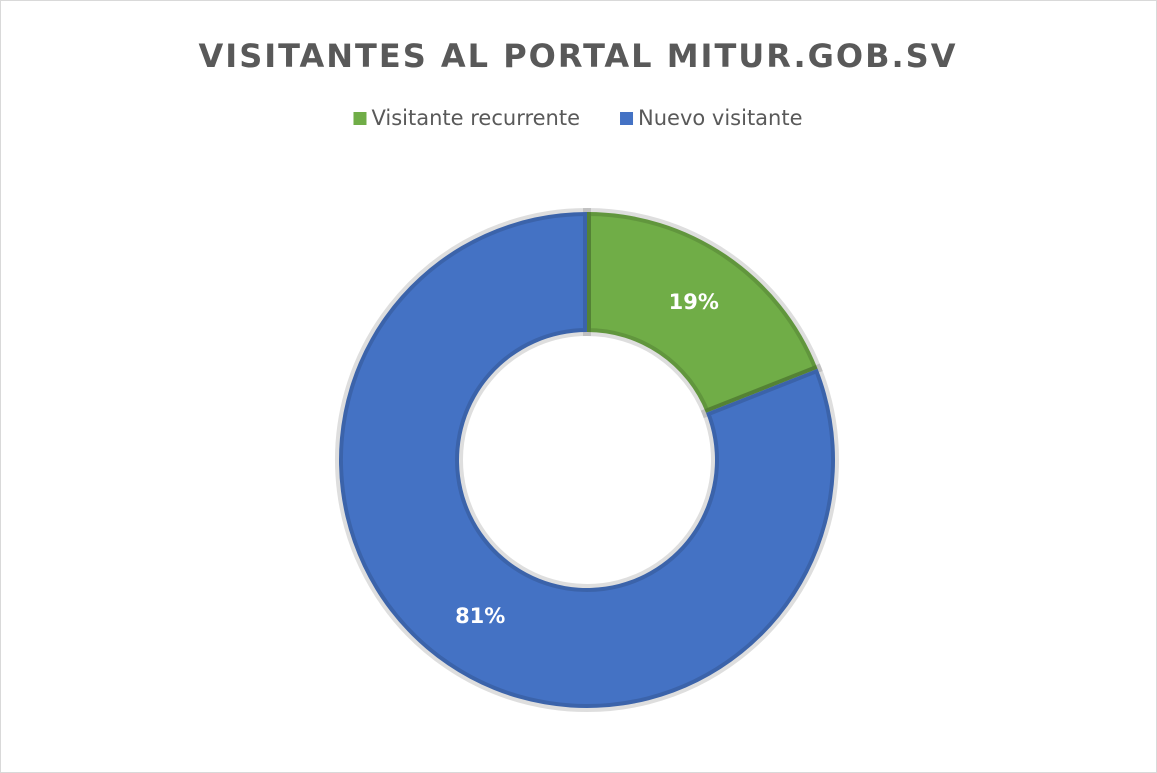 This screenshot has width=1157, height=773. I want to click on slice, so click(703, 313).